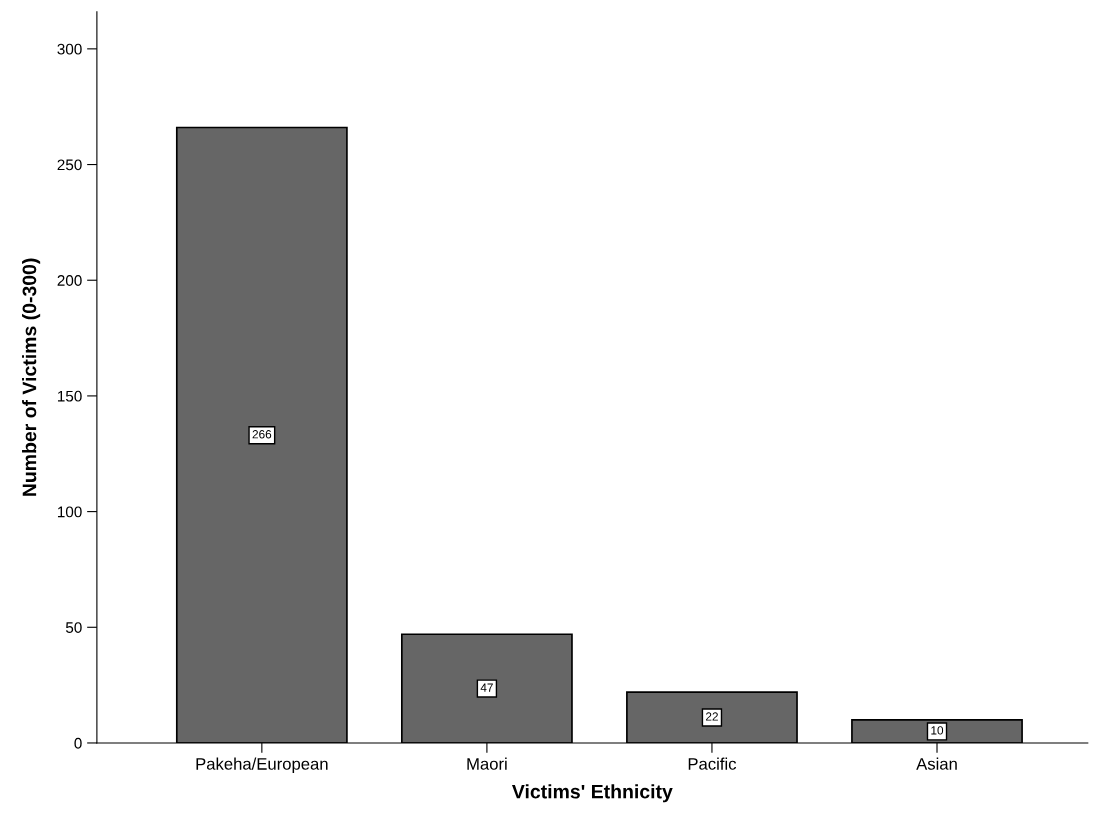 This screenshot has height=828, width=1101. Describe the element at coordinates (73, 627) in the screenshot. I see `y-tick-label: 50` at that location.